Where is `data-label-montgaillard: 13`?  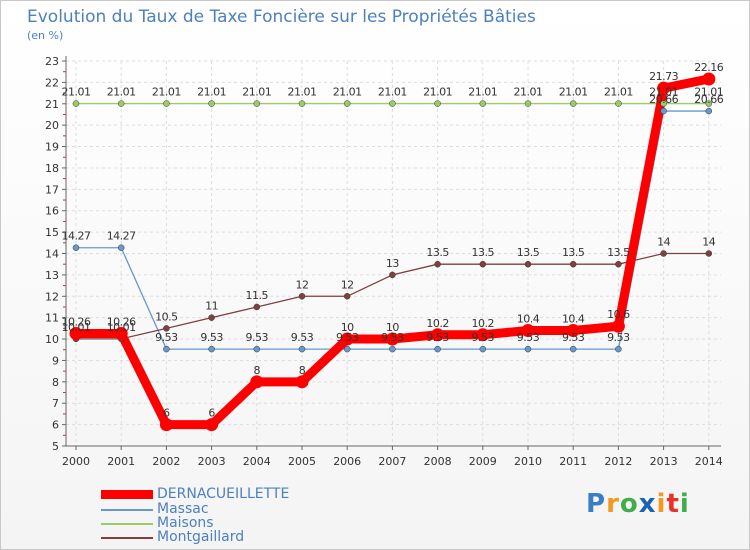
data-label-montgaillard: 13 is located at coordinates (392, 263).